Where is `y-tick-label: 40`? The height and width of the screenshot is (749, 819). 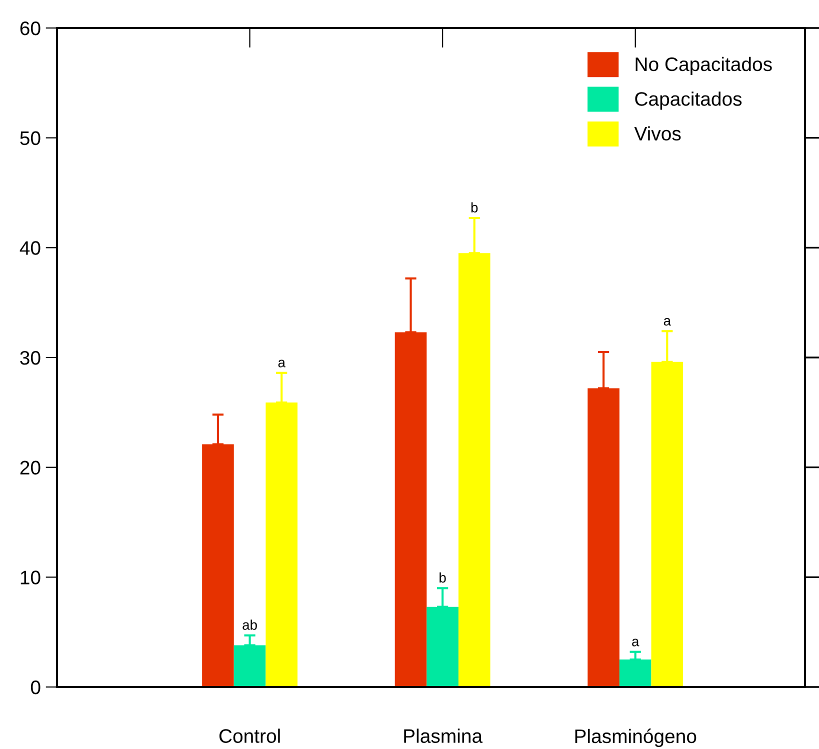
y-tick-label: 40 is located at coordinates (30, 248).